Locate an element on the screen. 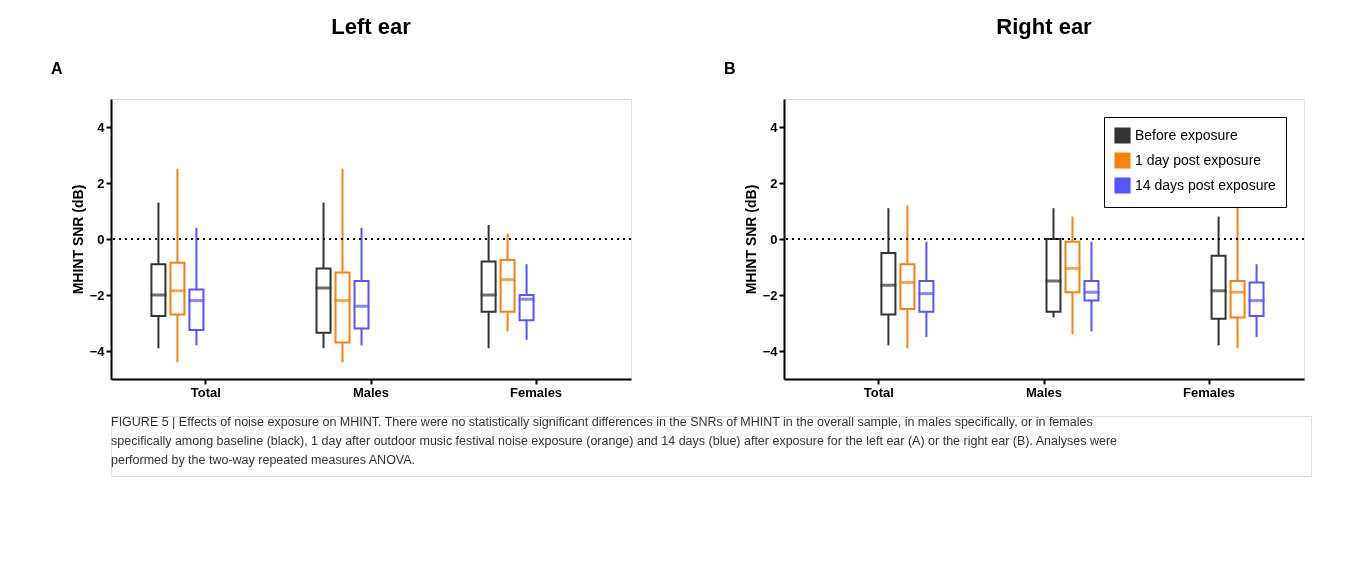 This screenshot has height=567, width=1357. chart-title: Right ear is located at coordinates (1044, 26).